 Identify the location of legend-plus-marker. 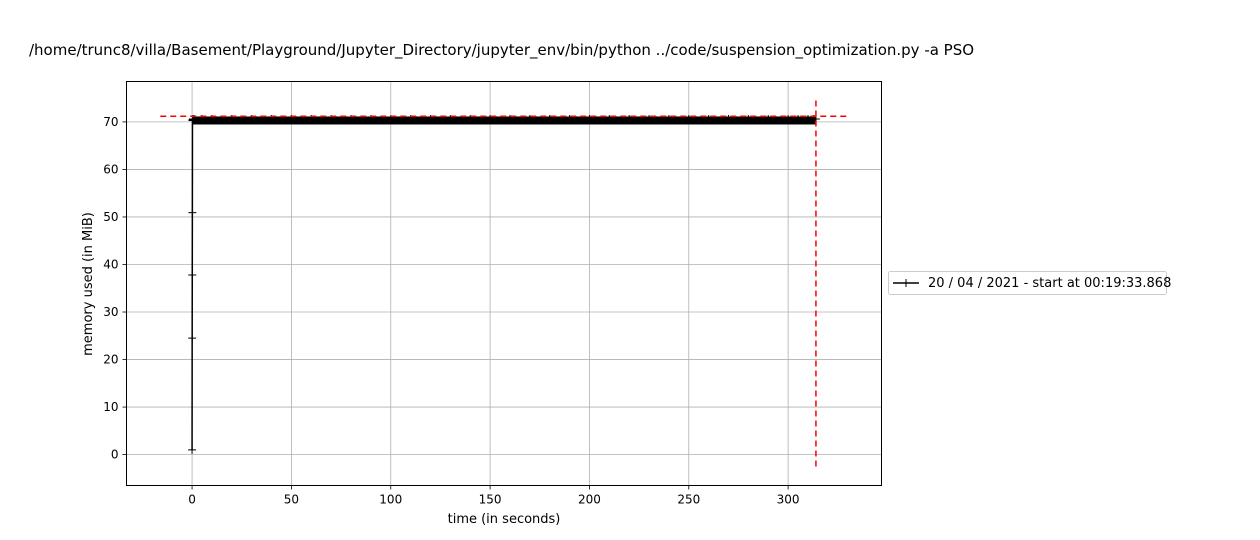
(906, 283).